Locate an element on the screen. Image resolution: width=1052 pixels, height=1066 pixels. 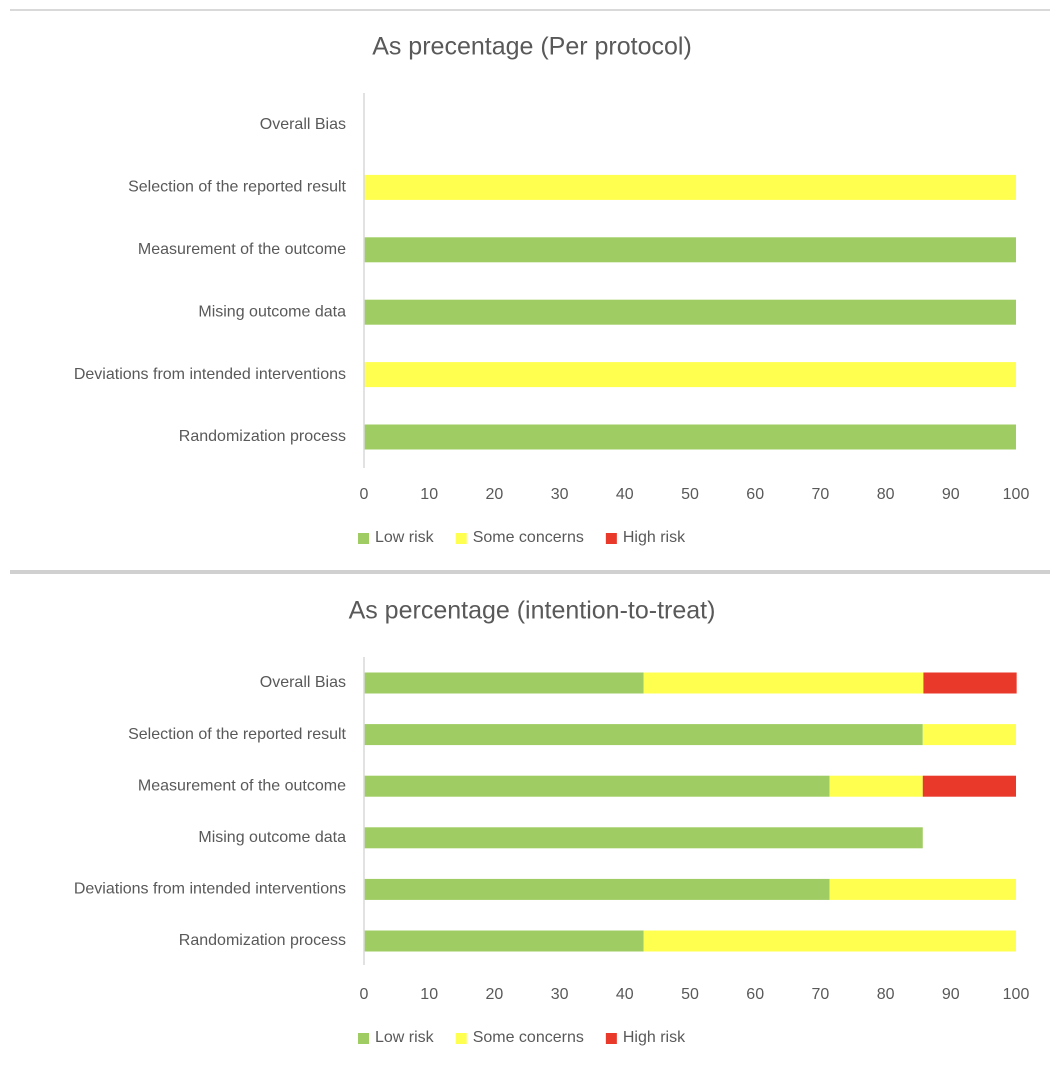
chart-title: As precentage (Per protocol) is located at coordinates (532, 47).